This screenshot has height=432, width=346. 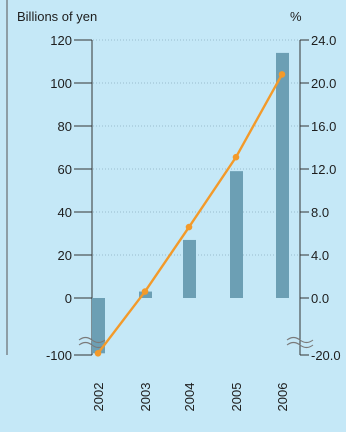 I want to click on y-axis-right-tick-label: 8.0, so click(x=320, y=212).